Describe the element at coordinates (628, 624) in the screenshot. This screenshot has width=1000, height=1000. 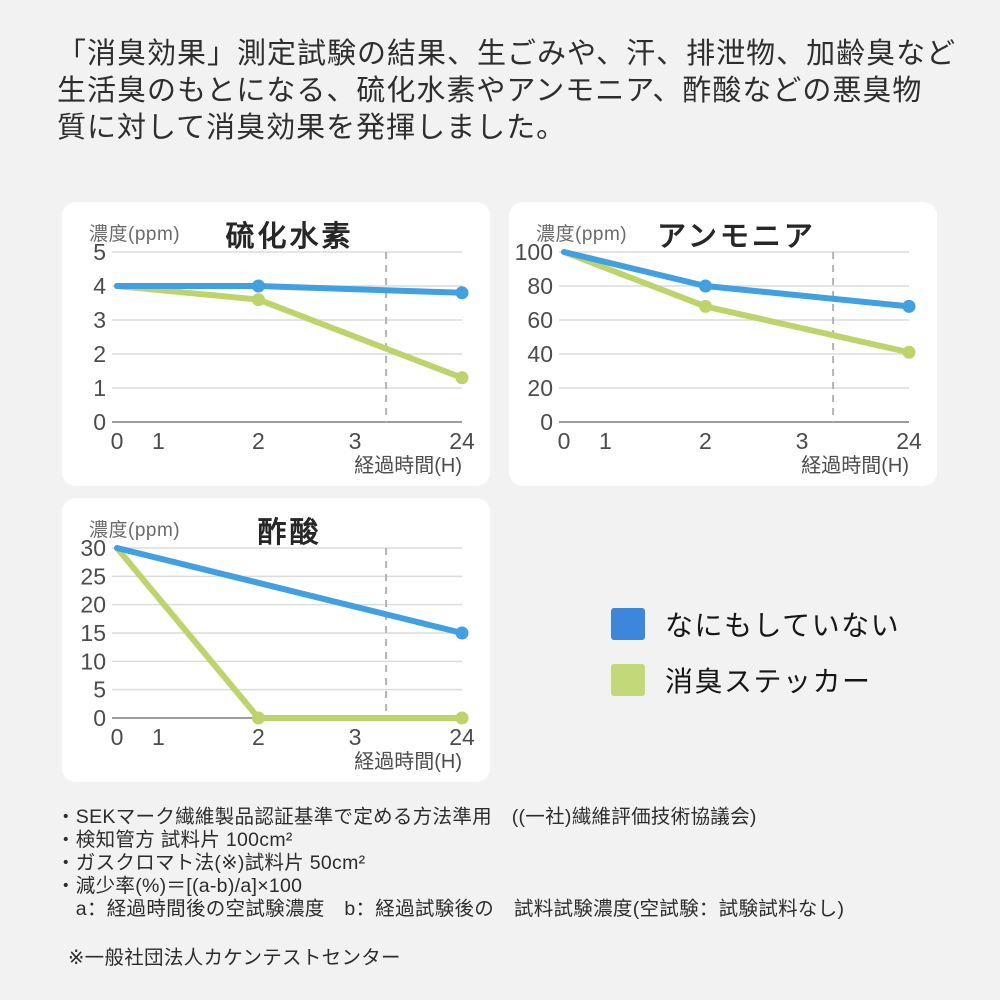
I see `blue-swatch-icon` at that location.